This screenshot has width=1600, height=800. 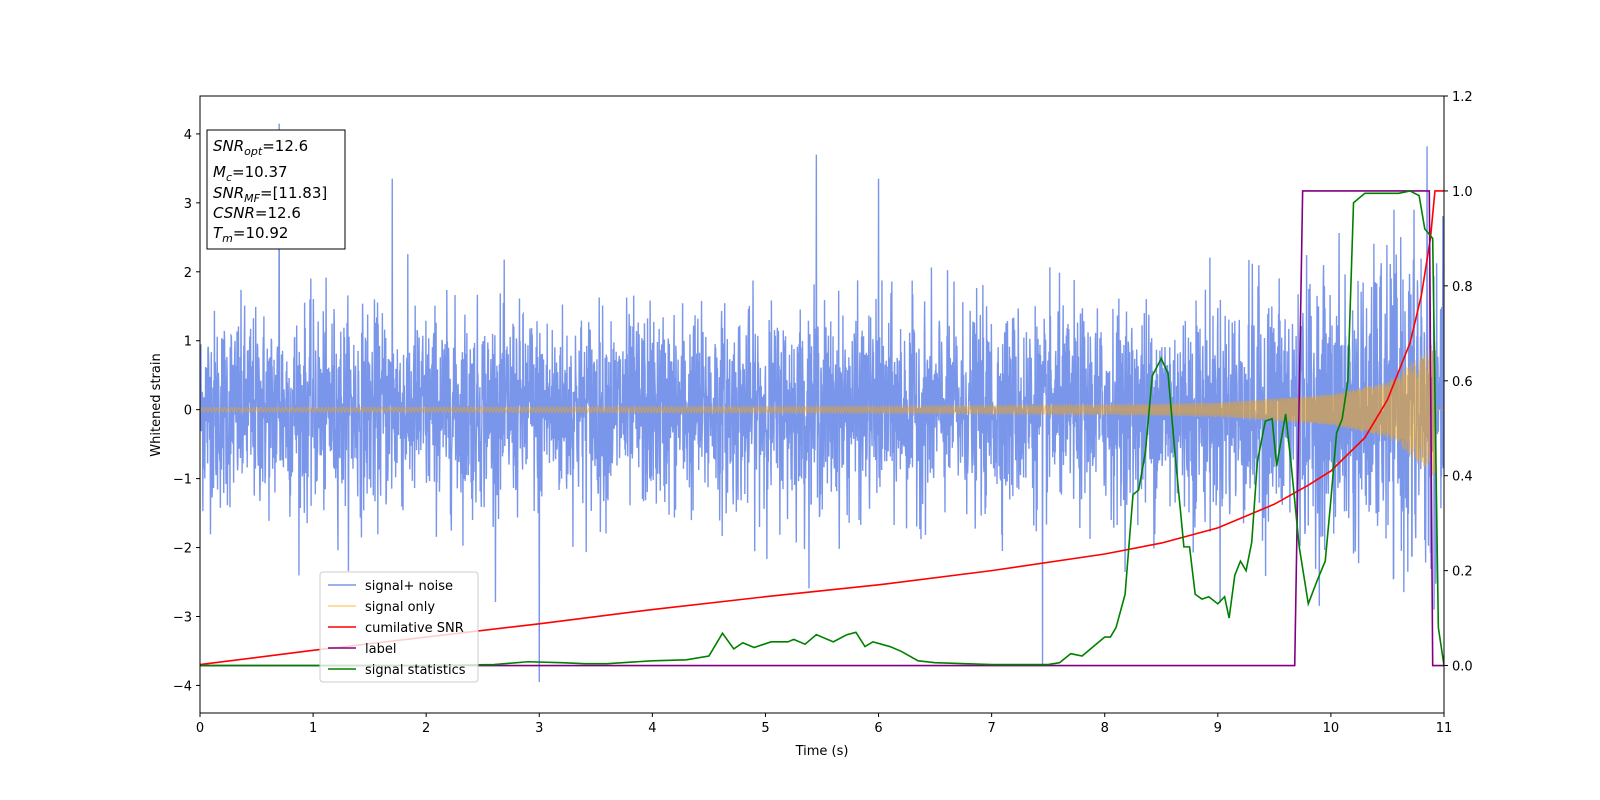 What do you see at coordinates (1462, 287) in the screenshot?
I see `y2-tick-label: 0.8` at bounding box center [1462, 287].